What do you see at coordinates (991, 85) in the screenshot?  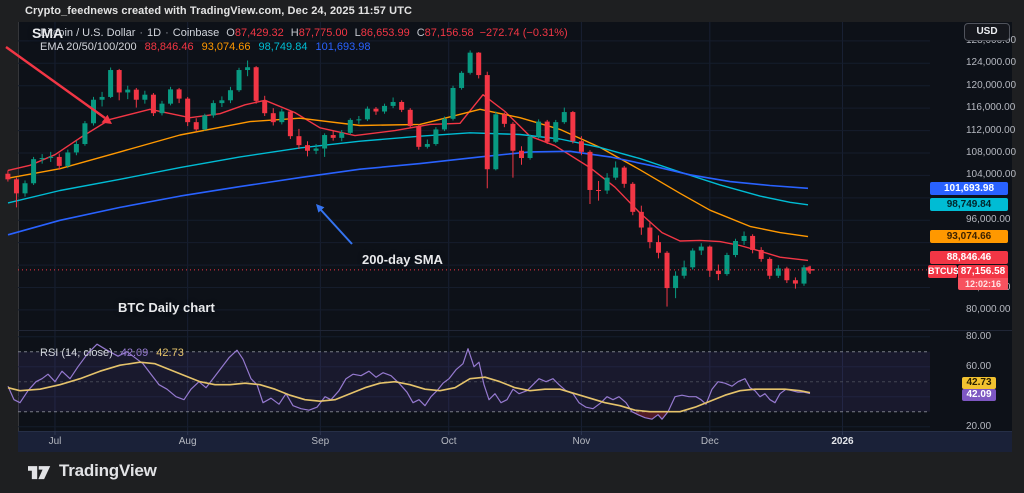 I see `price-tick: 120,000.00` at bounding box center [991, 85].